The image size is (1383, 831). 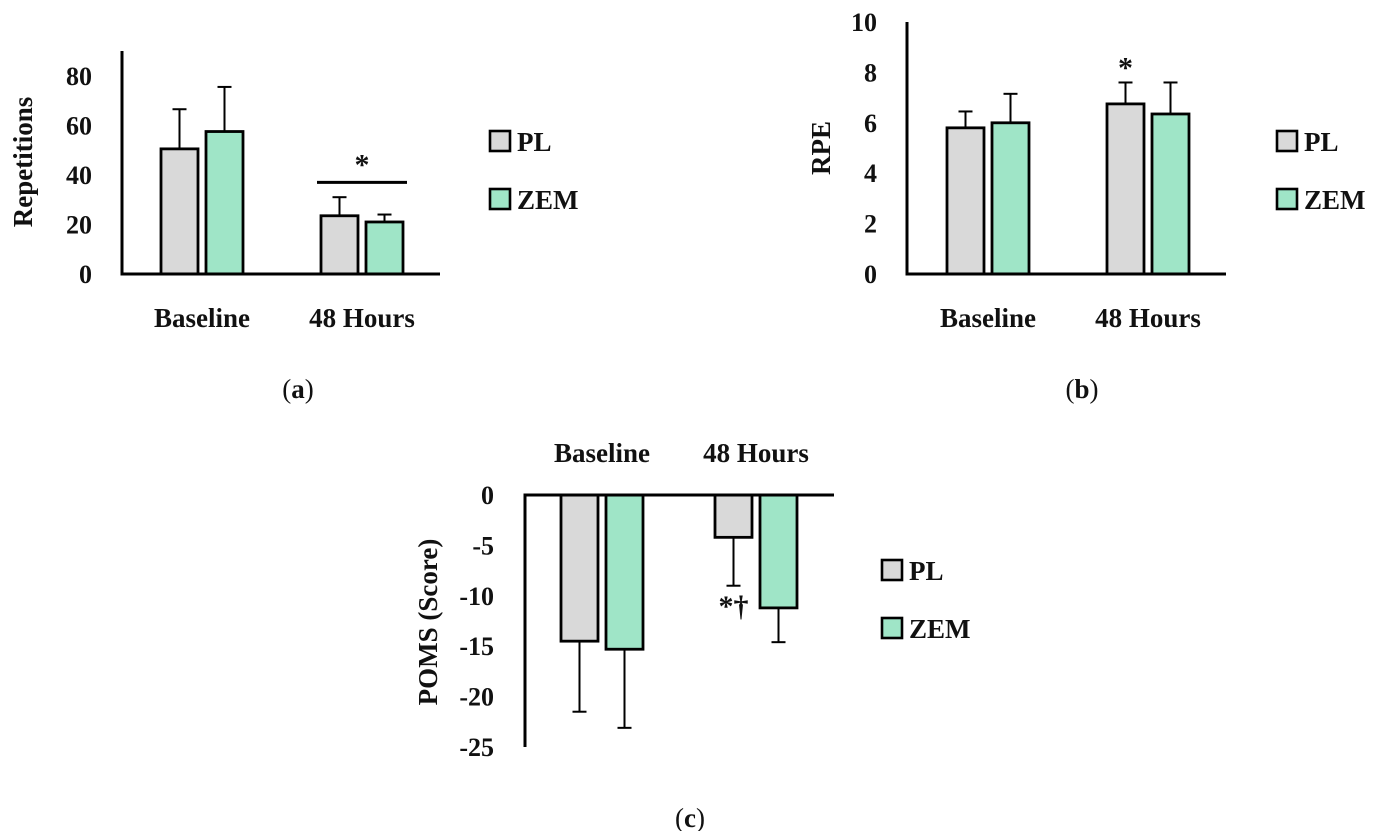 I want to click on caption-letter: a, so click(x=298, y=389).